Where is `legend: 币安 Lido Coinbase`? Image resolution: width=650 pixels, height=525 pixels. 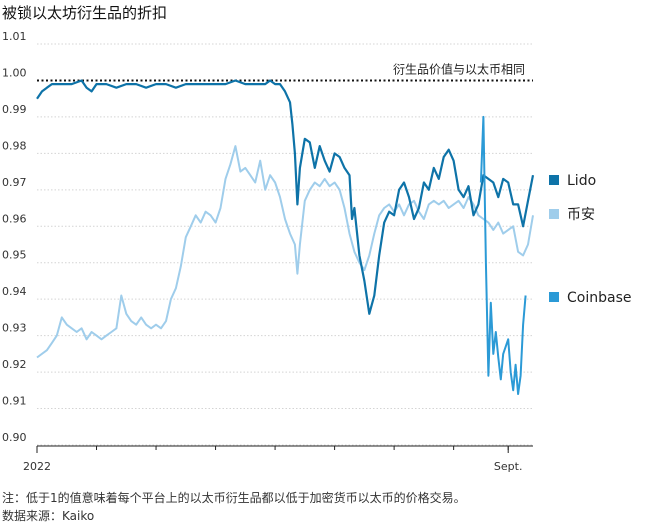
legend: 币安 Lido Coinbase is located at coordinates (590, 239).